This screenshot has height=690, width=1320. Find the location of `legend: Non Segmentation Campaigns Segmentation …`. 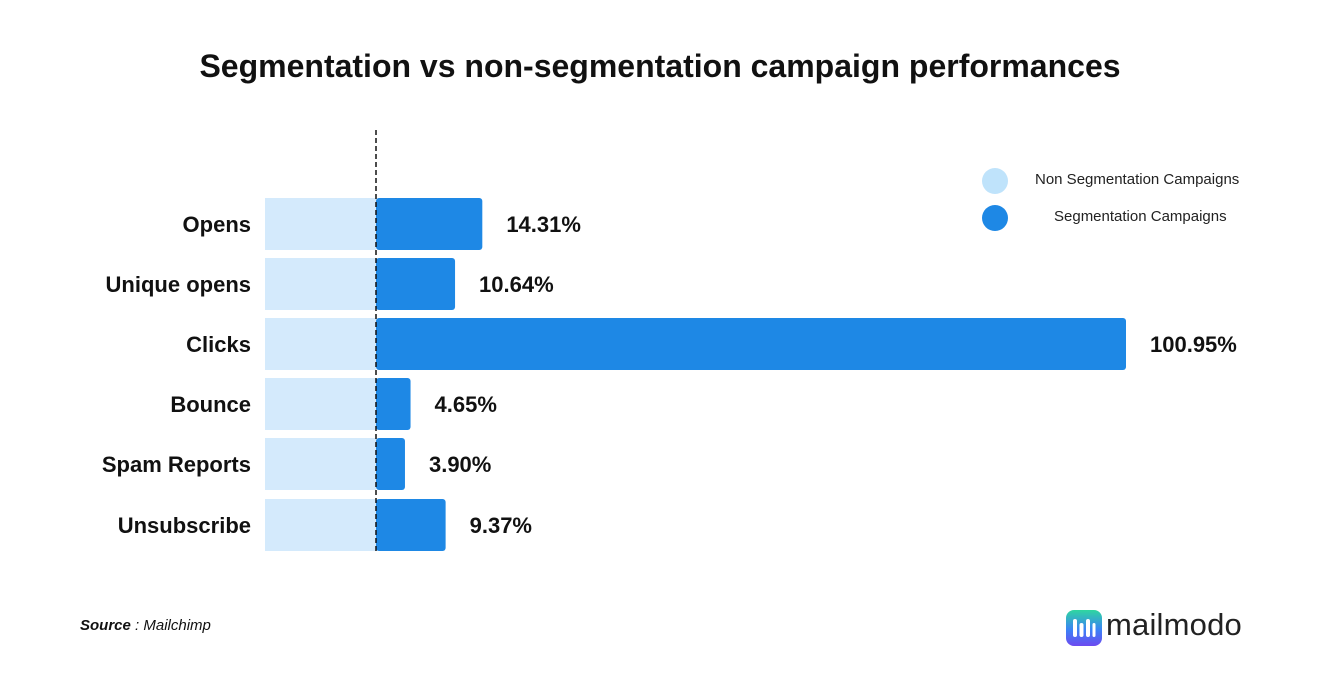

legend: Non Segmentation Campaigns Segmentation … is located at coordinates (1137, 201).